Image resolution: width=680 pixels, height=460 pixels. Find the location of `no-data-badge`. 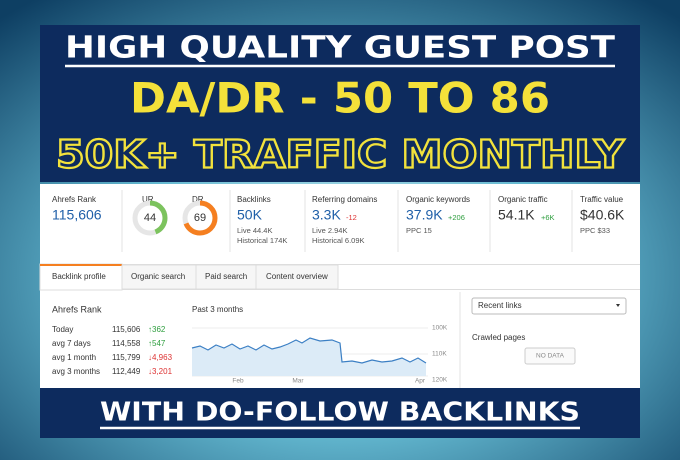

no-data-badge is located at coordinates (550, 356).